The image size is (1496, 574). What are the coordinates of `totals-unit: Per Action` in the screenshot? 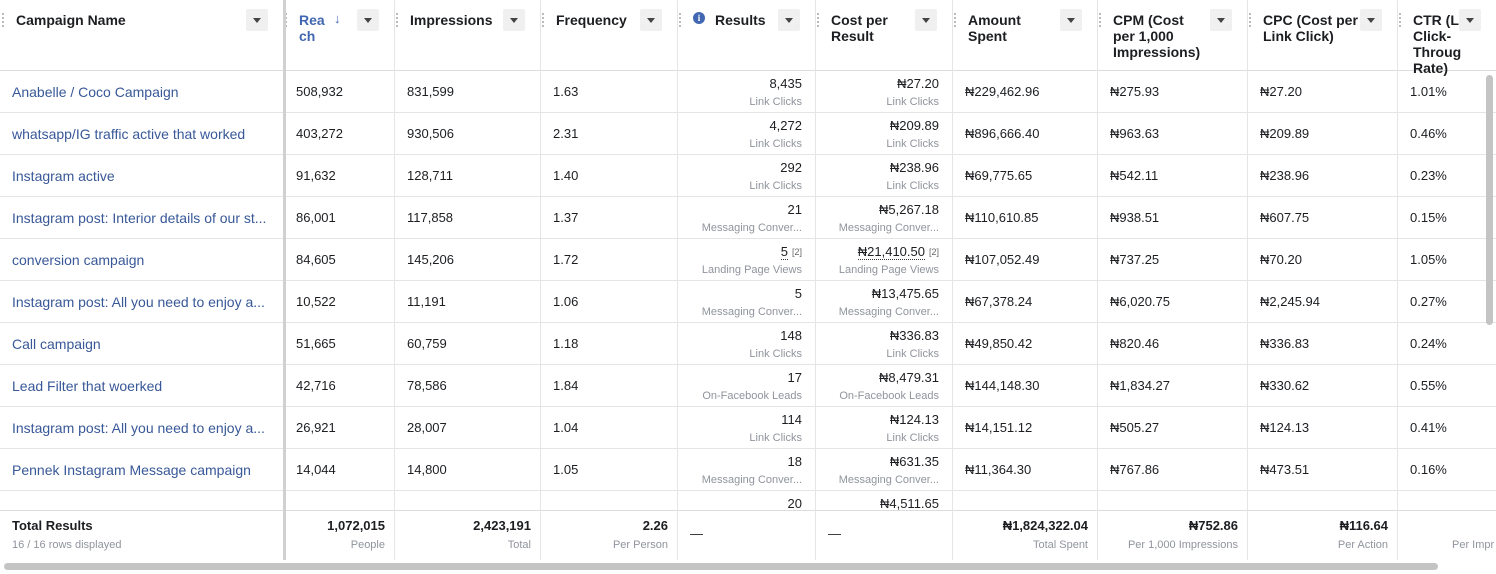 It's located at (1362, 545).